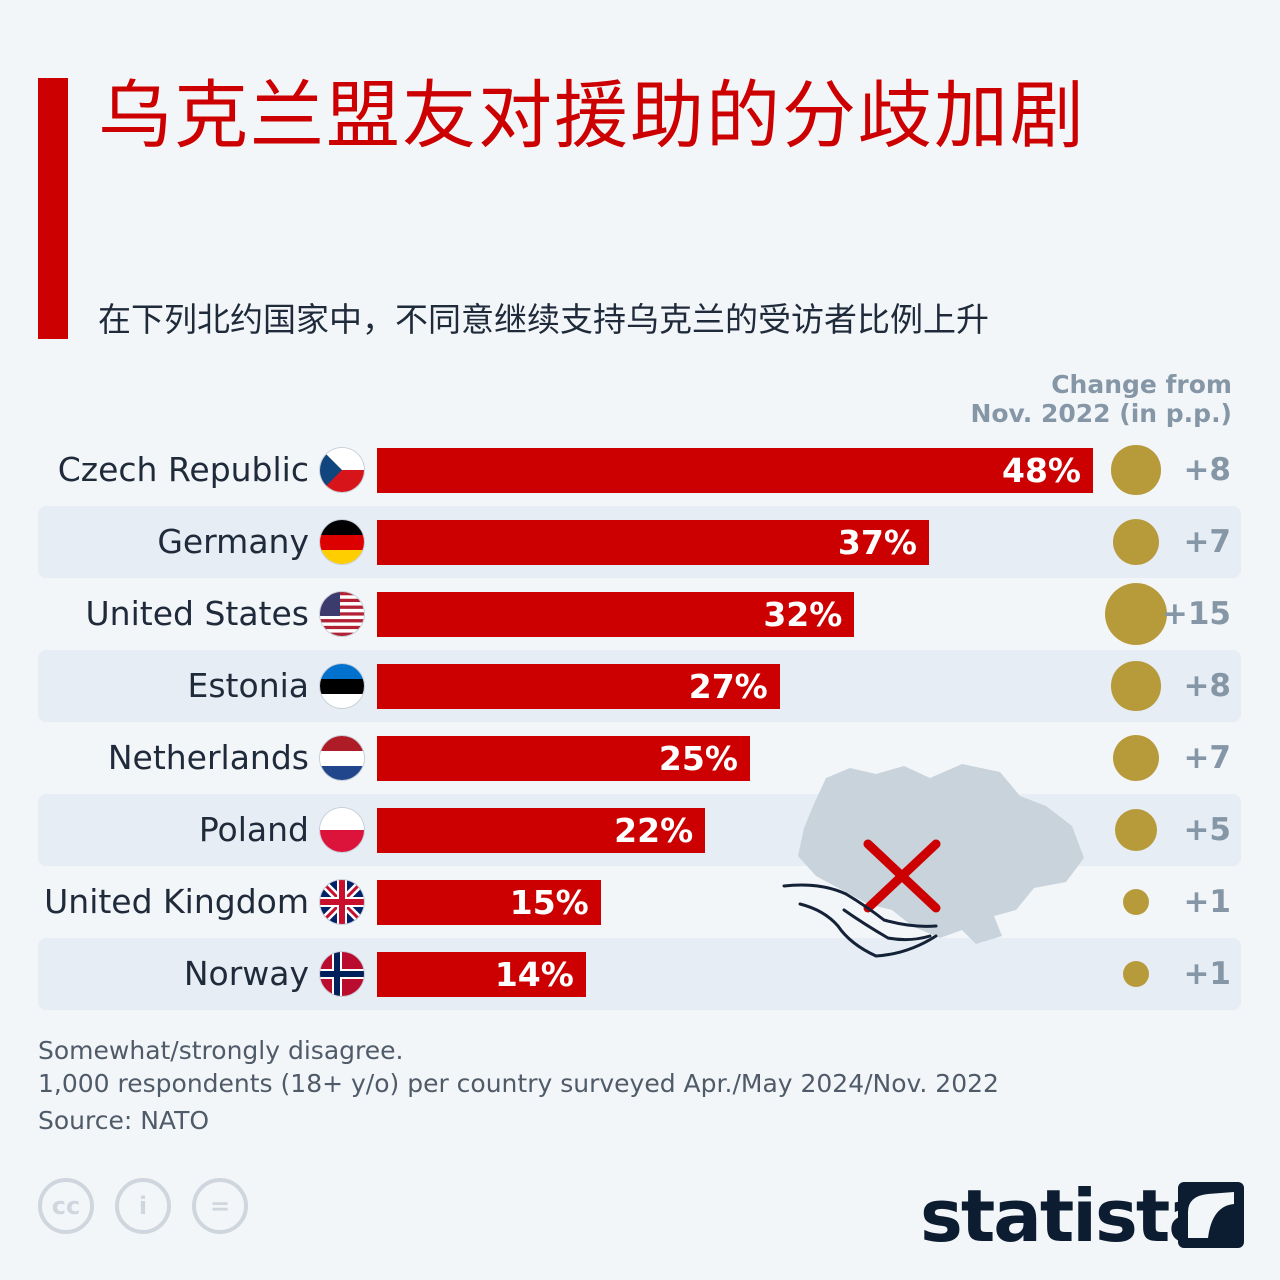 This screenshot has height=1280, width=1280. Describe the element at coordinates (639, 902) in the screenshot. I see `bar-row: United Kingdom 15% +1` at that location.